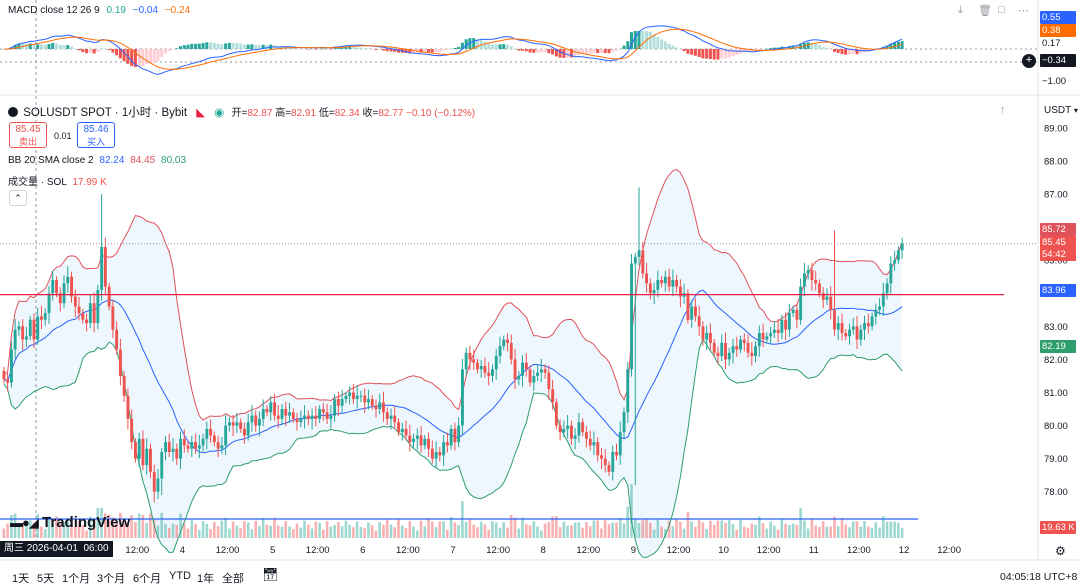 This screenshot has width=1080, height=588. What do you see at coordinates (76, 579) in the screenshot?
I see `timeframe-button: 1个月` at bounding box center [76, 579].